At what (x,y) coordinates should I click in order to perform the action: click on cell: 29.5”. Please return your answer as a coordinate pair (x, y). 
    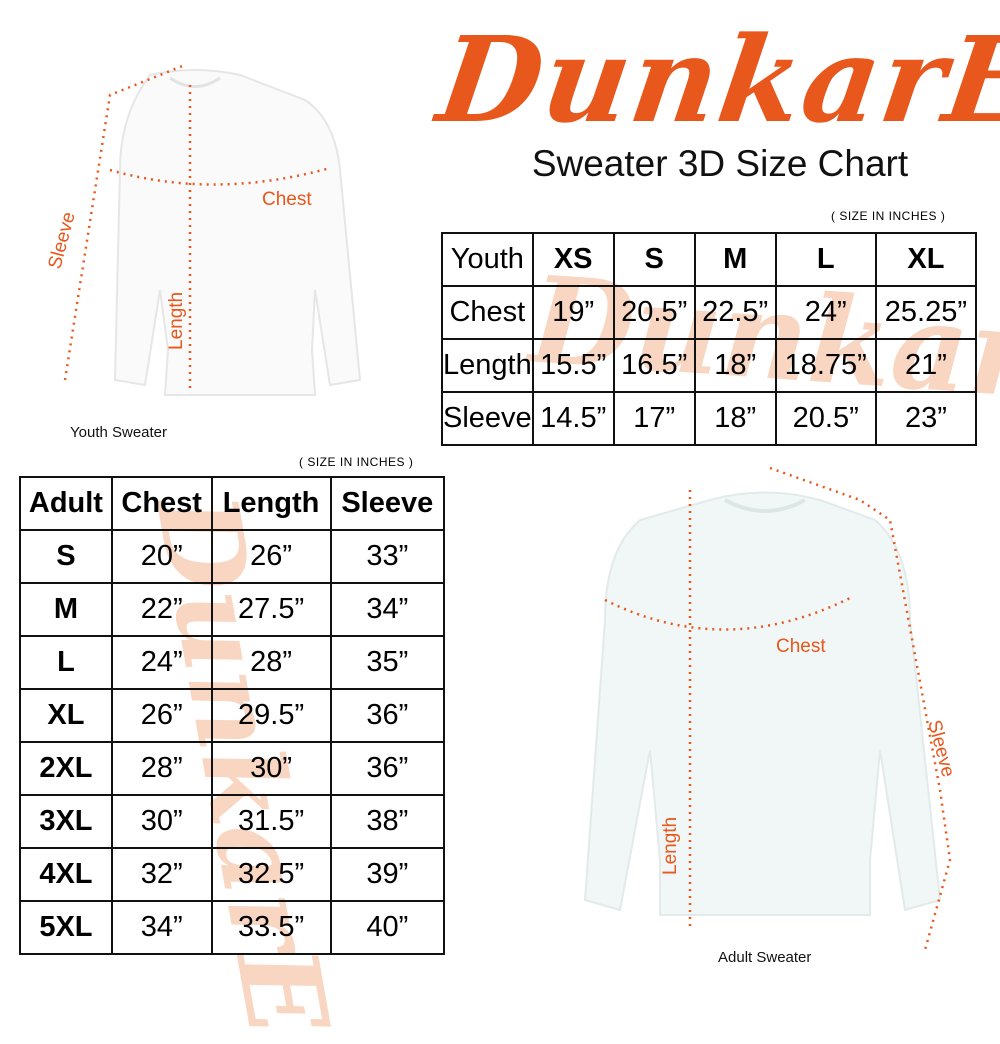
    Looking at the image, I should click on (271, 715).